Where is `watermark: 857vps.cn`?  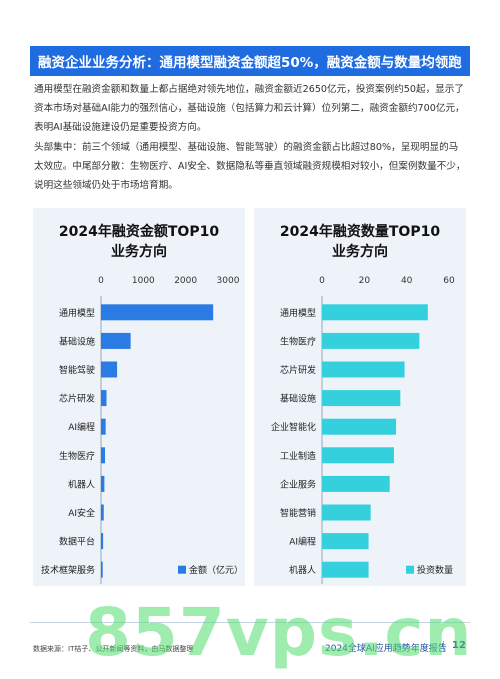 watermark: 857vps.cn is located at coordinates (279, 632).